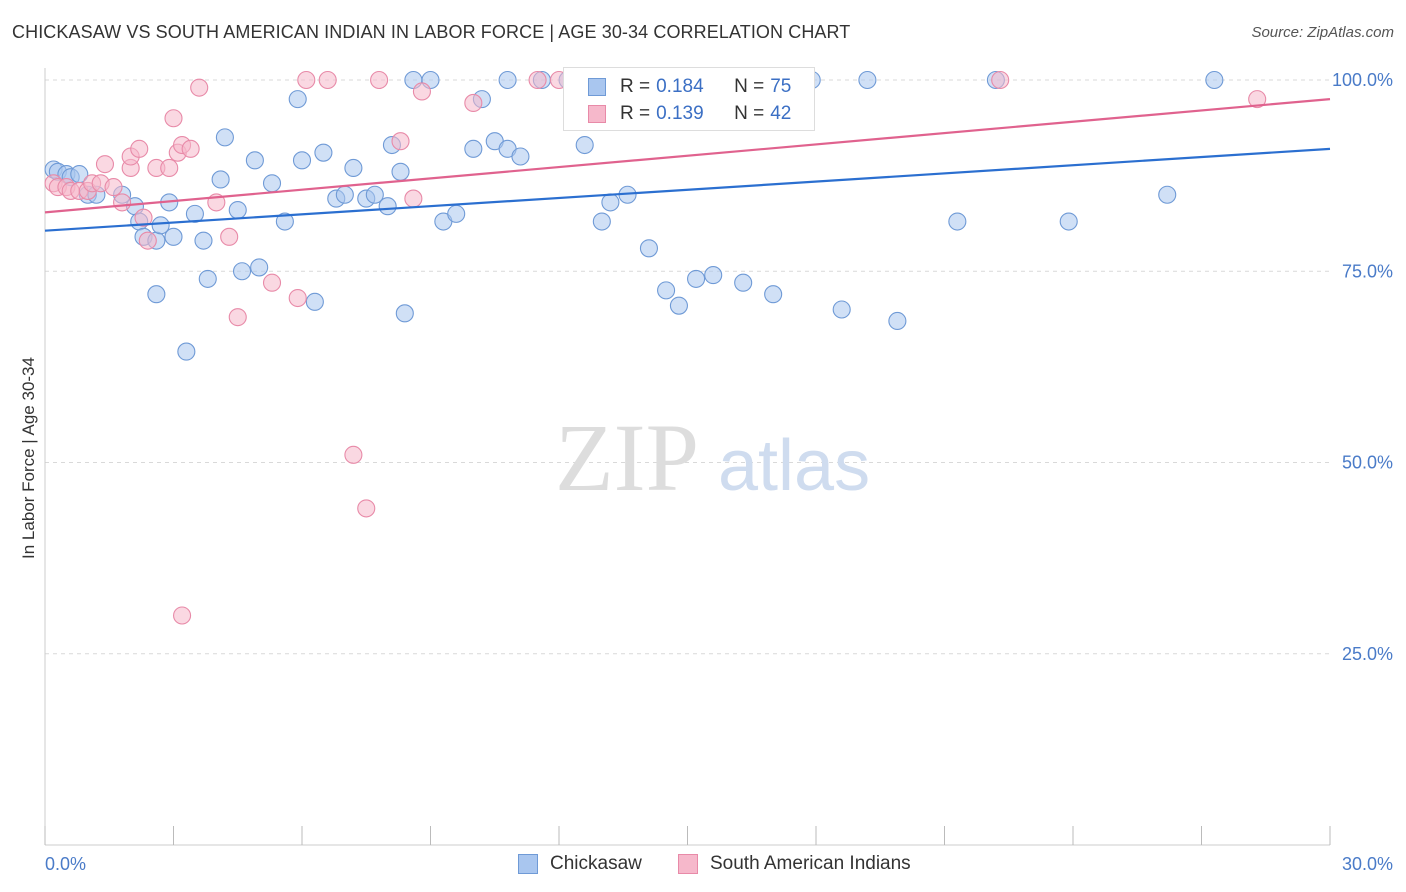 Image resolution: width=1406 pixels, height=892 pixels. I want to click on y-tick-label: 75.0%, so click(1367, 271).